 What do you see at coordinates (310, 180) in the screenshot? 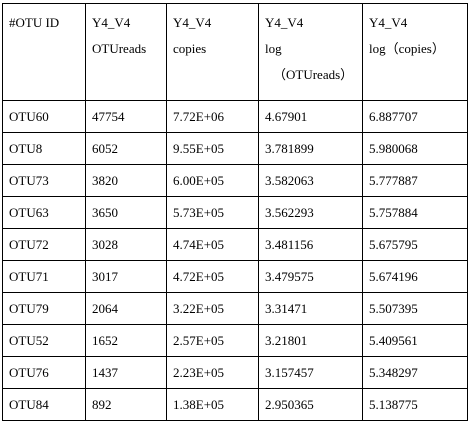
I see `log-otureads-cell: 3.582063` at bounding box center [310, 180].